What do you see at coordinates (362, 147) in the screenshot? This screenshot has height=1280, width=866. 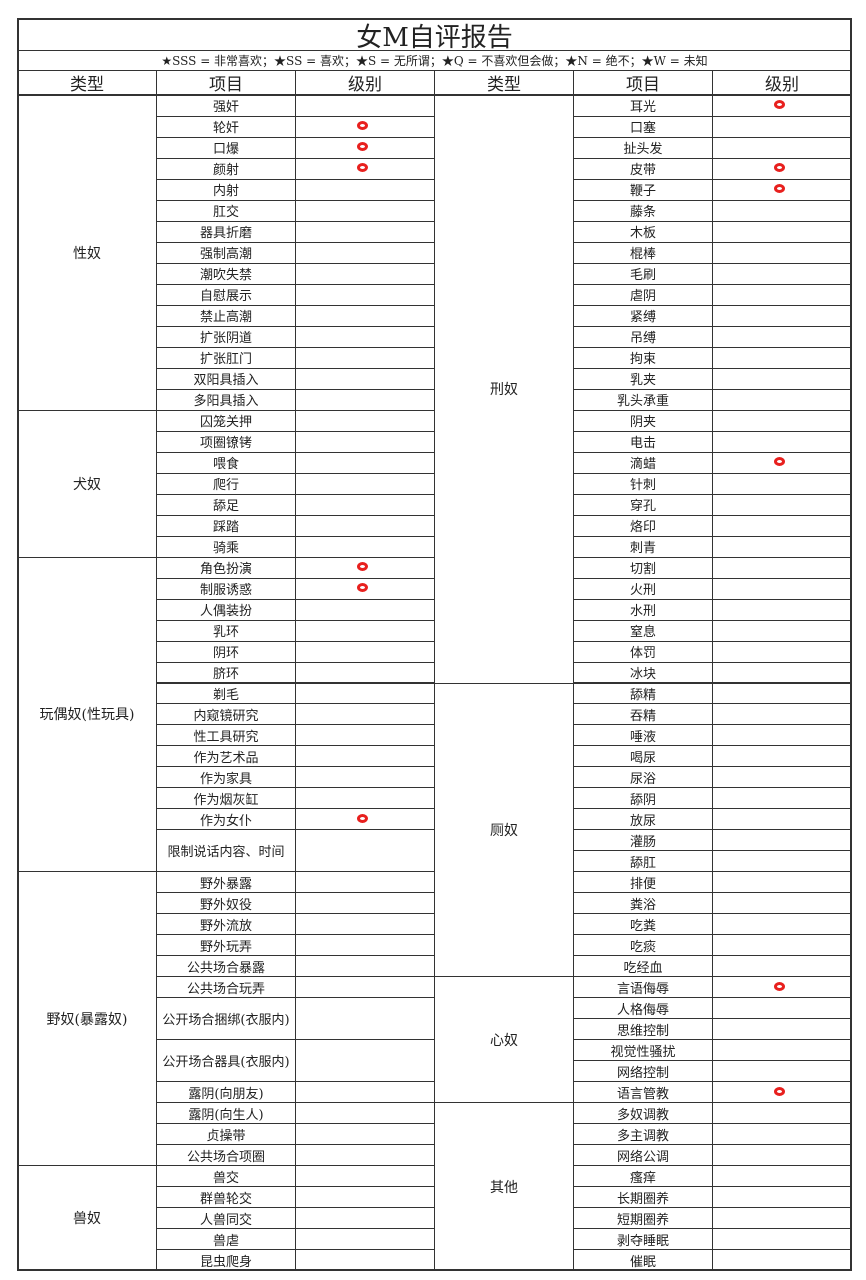 I see `handwritten-level-mark` at bounding box center [362, 147].